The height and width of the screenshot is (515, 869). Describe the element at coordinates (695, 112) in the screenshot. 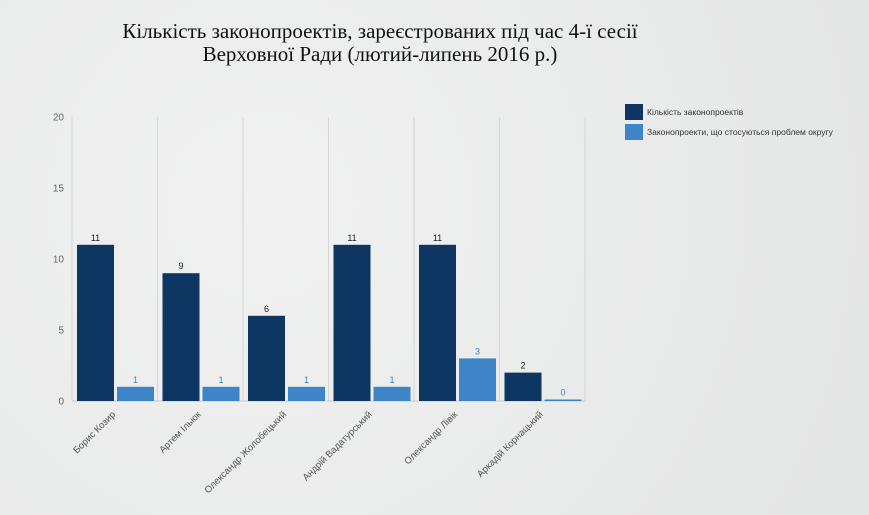

I see `legend-label-total: Кількість законопроектів` at that location.